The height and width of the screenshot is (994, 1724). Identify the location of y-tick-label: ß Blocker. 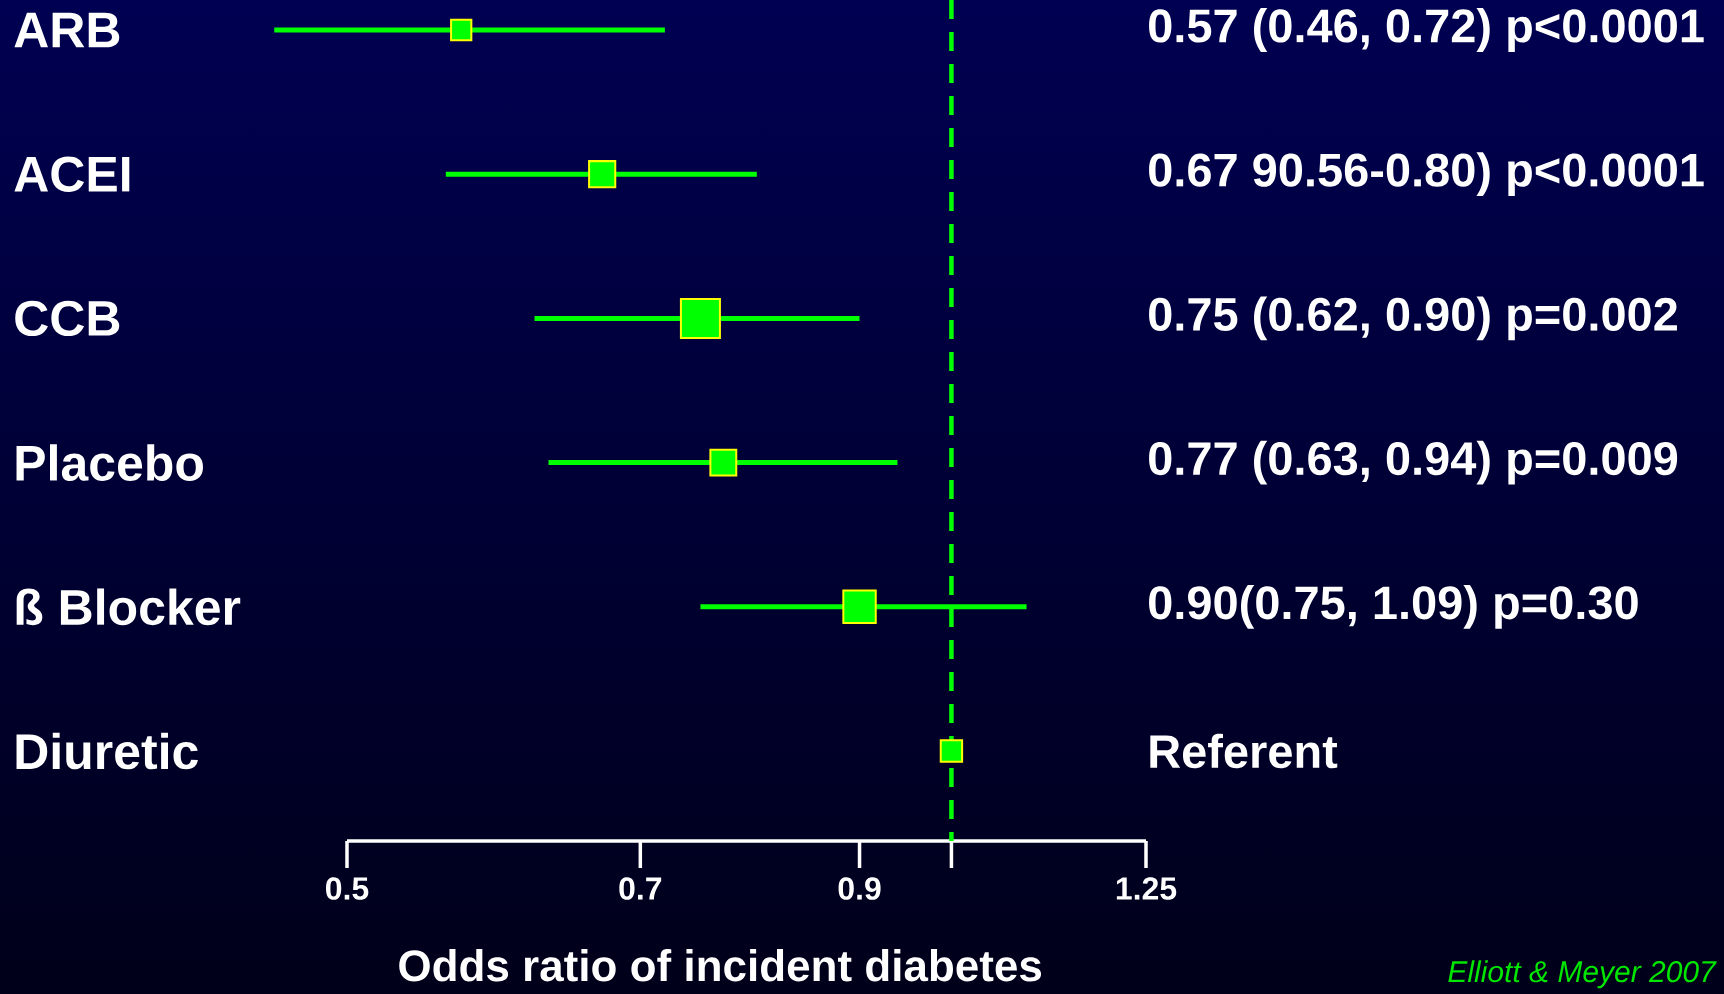
(128, 607).